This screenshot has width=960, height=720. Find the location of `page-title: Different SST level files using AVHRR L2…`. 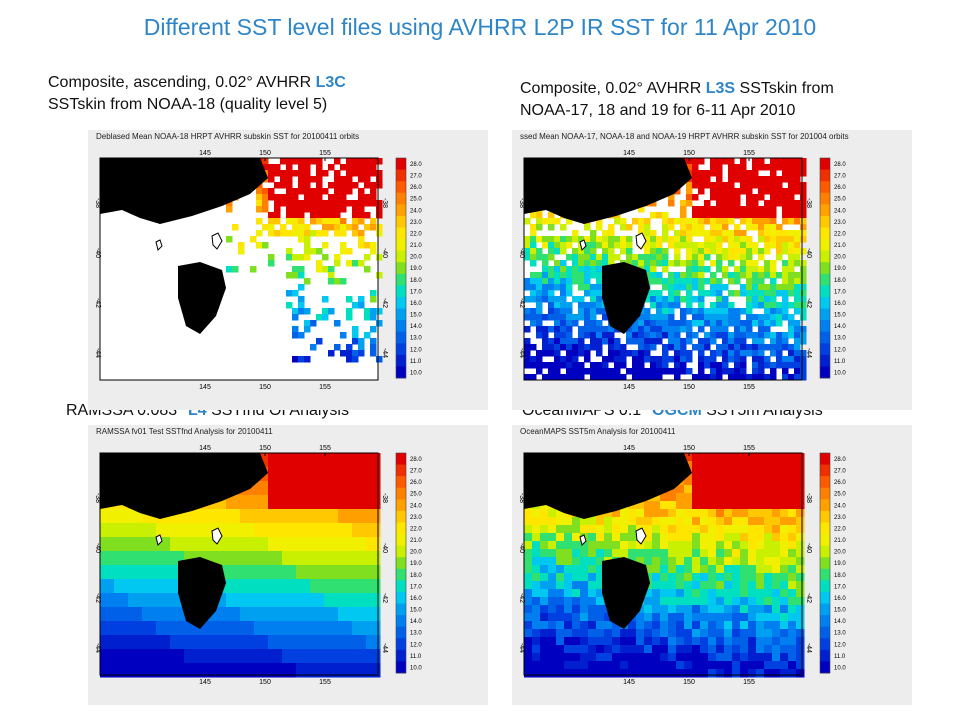

page-title: Different SST level files using AVHRR L2… is located at coordinates (480, 27).